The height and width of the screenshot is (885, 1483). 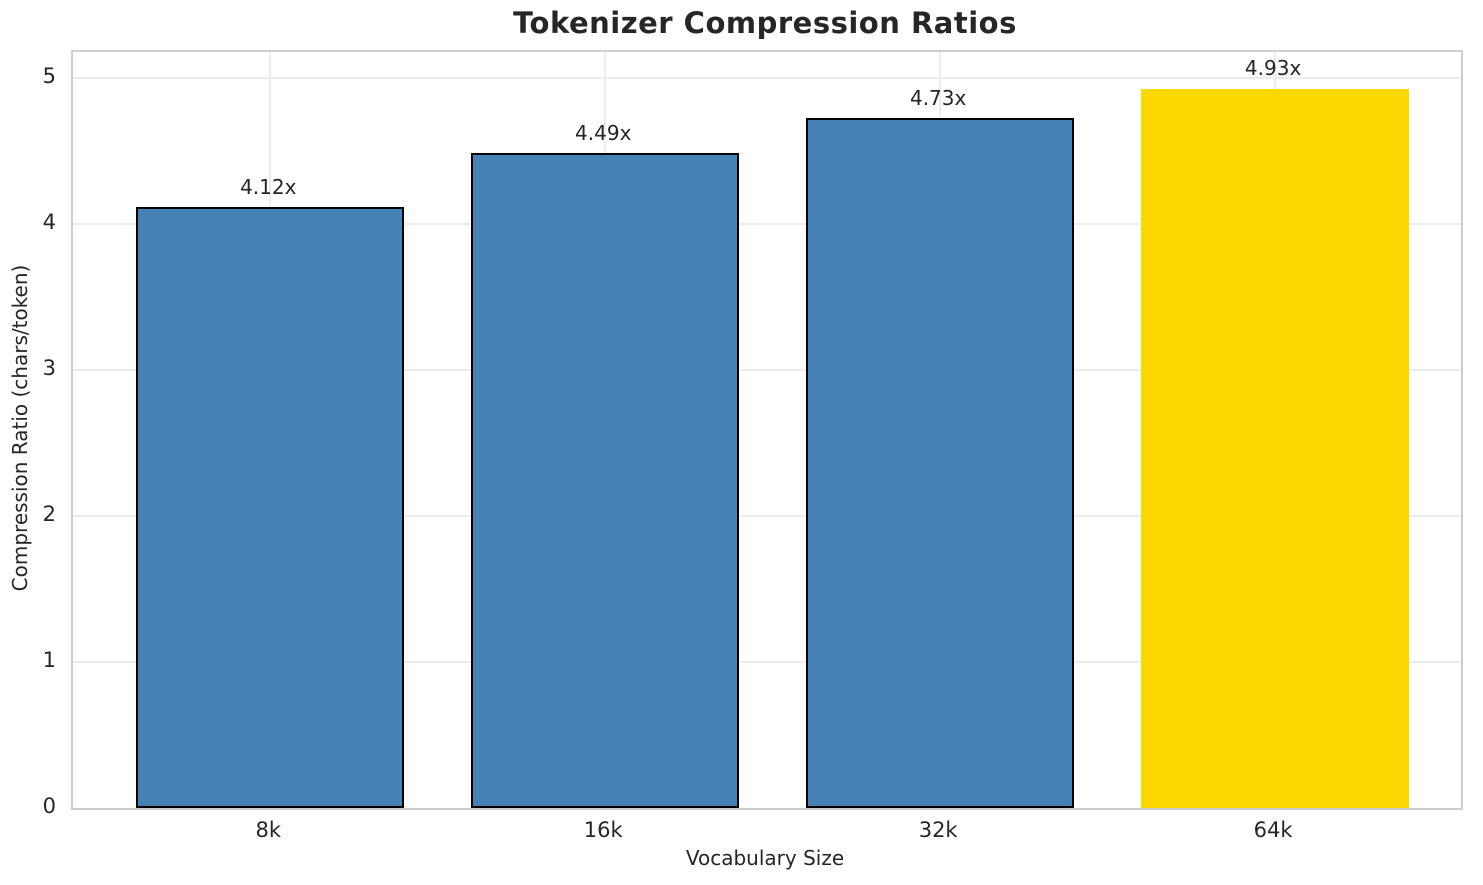 I want to click on bar-value-label-32k: 4.73x, so click(x=938, y=97).